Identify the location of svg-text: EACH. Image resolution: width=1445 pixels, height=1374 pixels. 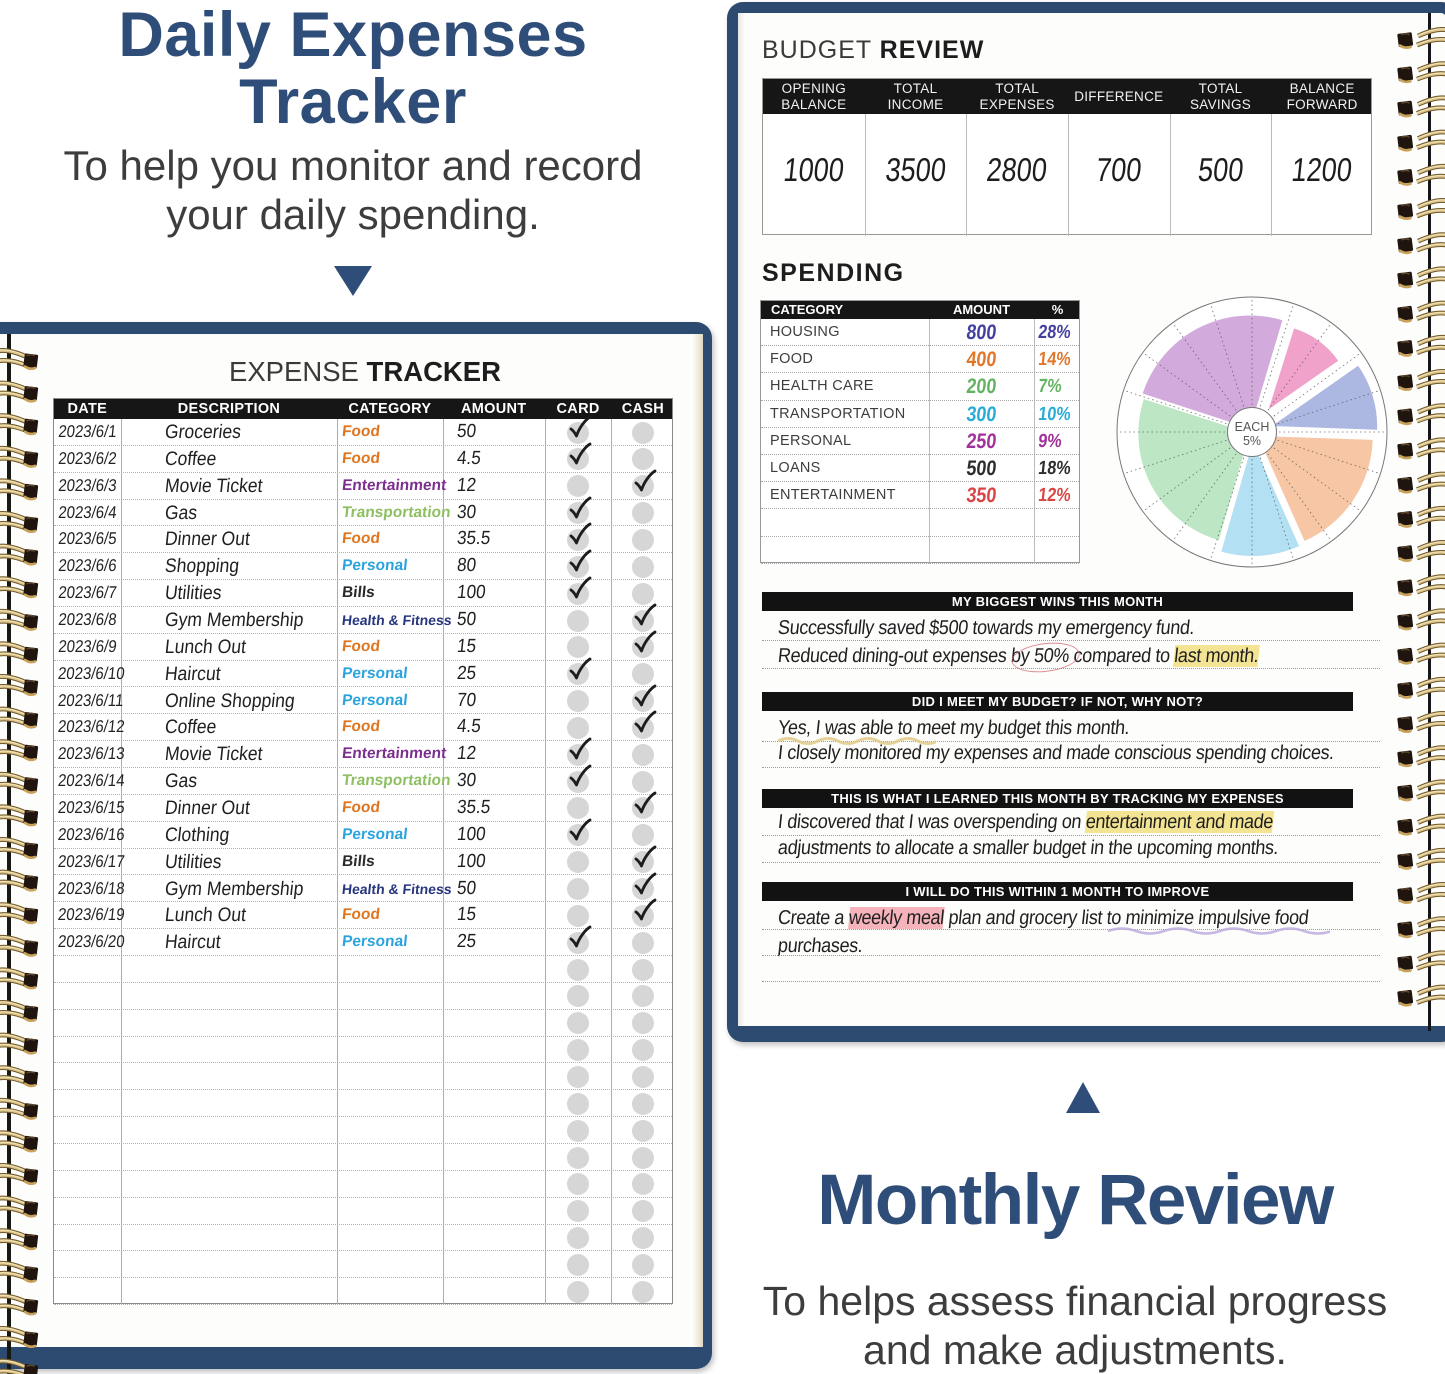
(1252, 427).